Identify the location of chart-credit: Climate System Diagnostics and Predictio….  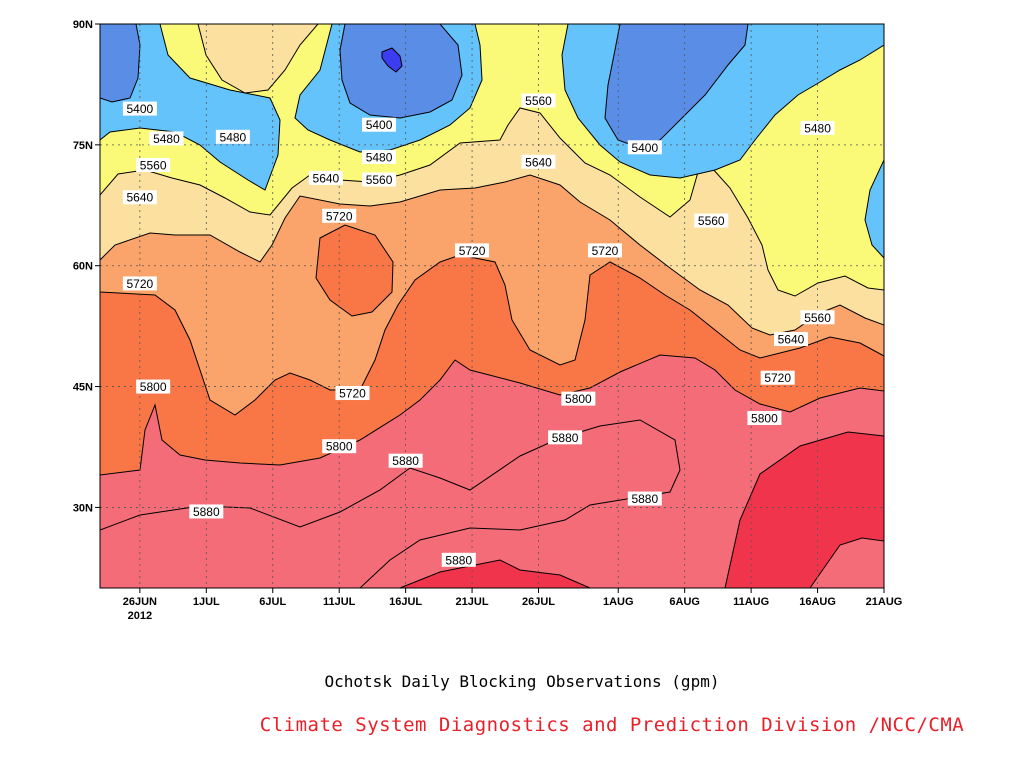
(612, 725).